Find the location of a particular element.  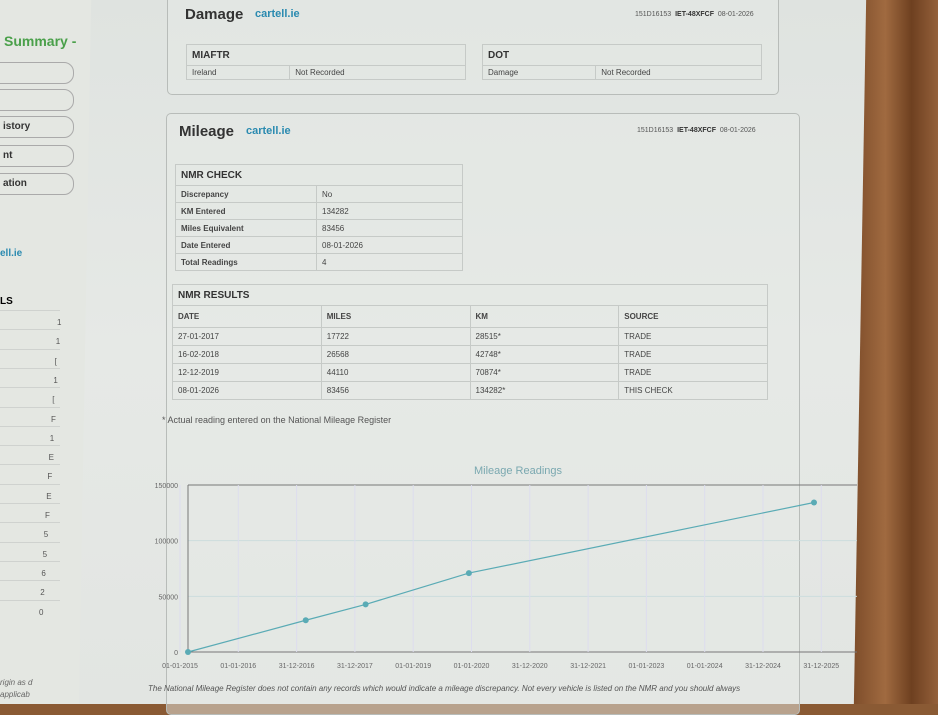

table-cell: 16-02-2018 is located at coordinates (247, 354).